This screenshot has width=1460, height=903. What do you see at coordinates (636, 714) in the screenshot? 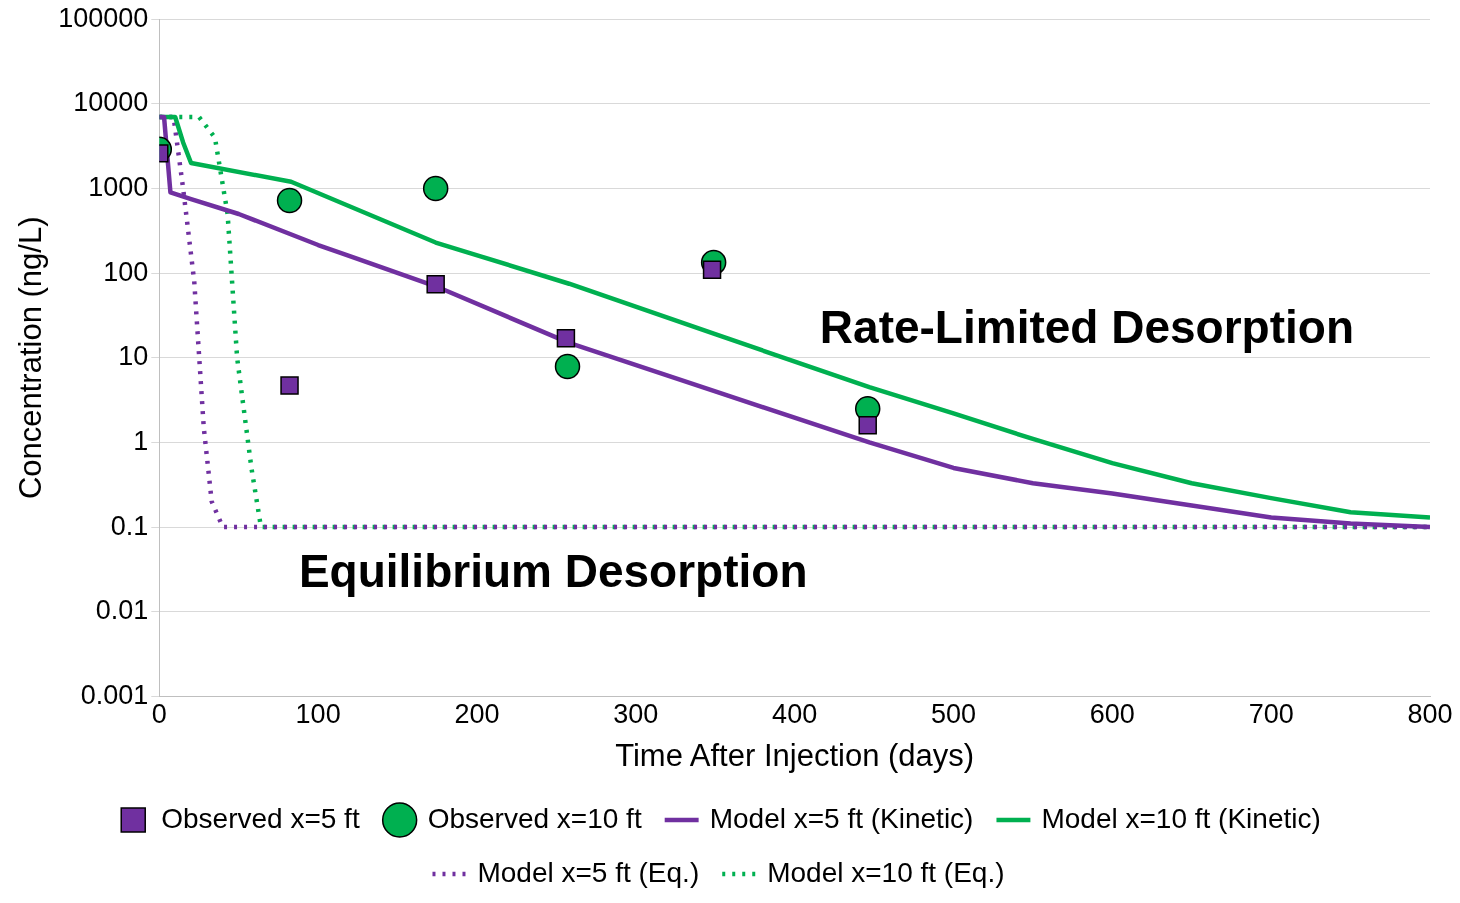
I see `x-tick-label: 300` at bounding box center [636, 714].